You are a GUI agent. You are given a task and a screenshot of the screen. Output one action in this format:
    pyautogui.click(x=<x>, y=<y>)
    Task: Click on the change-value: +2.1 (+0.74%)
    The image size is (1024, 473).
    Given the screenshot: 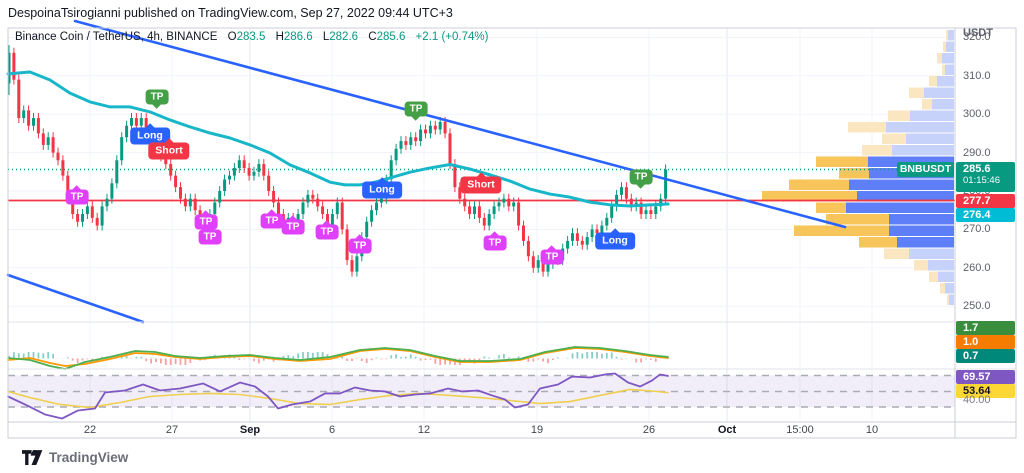 What is the action you would take?
    pyautogui.click(x=452, y=37)
    